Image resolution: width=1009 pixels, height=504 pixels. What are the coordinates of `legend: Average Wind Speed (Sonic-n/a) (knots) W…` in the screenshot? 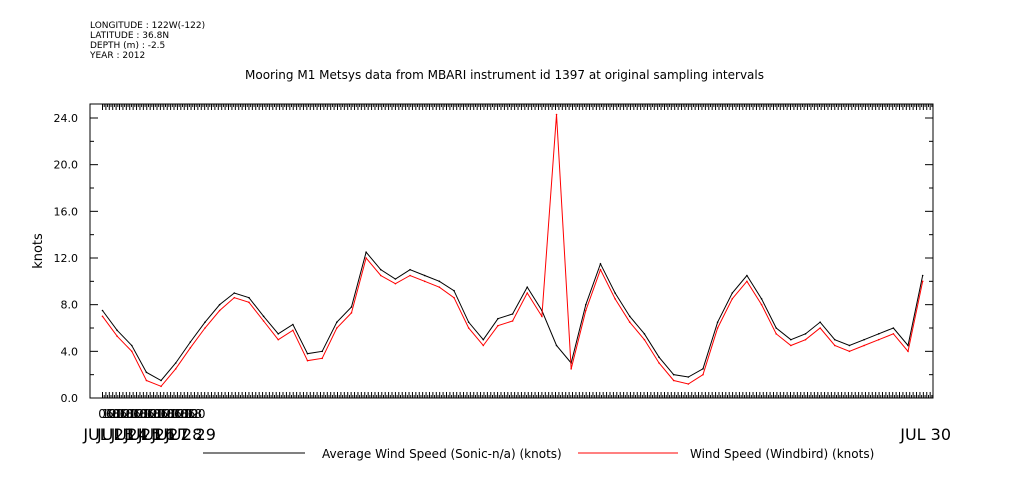 It's located at (538, 454).